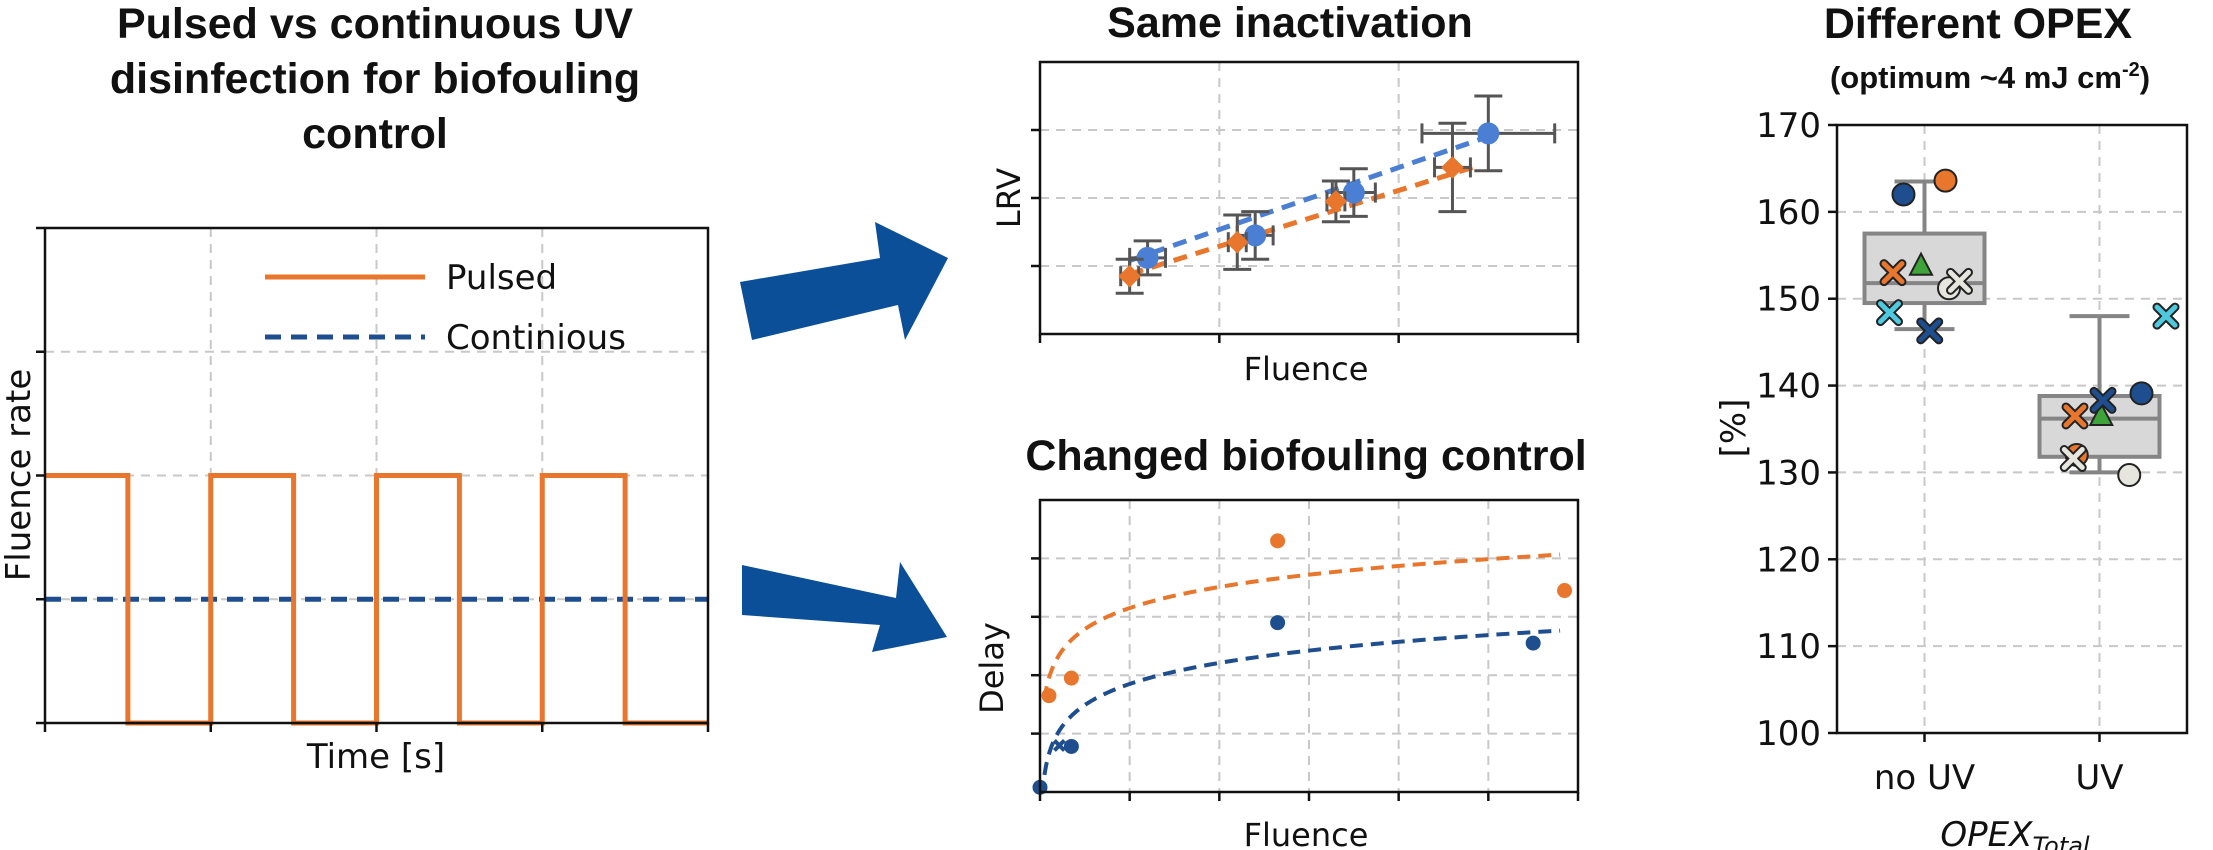 This screenshot has height=850, width=2213. Describe the element at coordinates (501, 278) in the screenshot. I see `legend-label-pulsed: Pulsed` at that location.